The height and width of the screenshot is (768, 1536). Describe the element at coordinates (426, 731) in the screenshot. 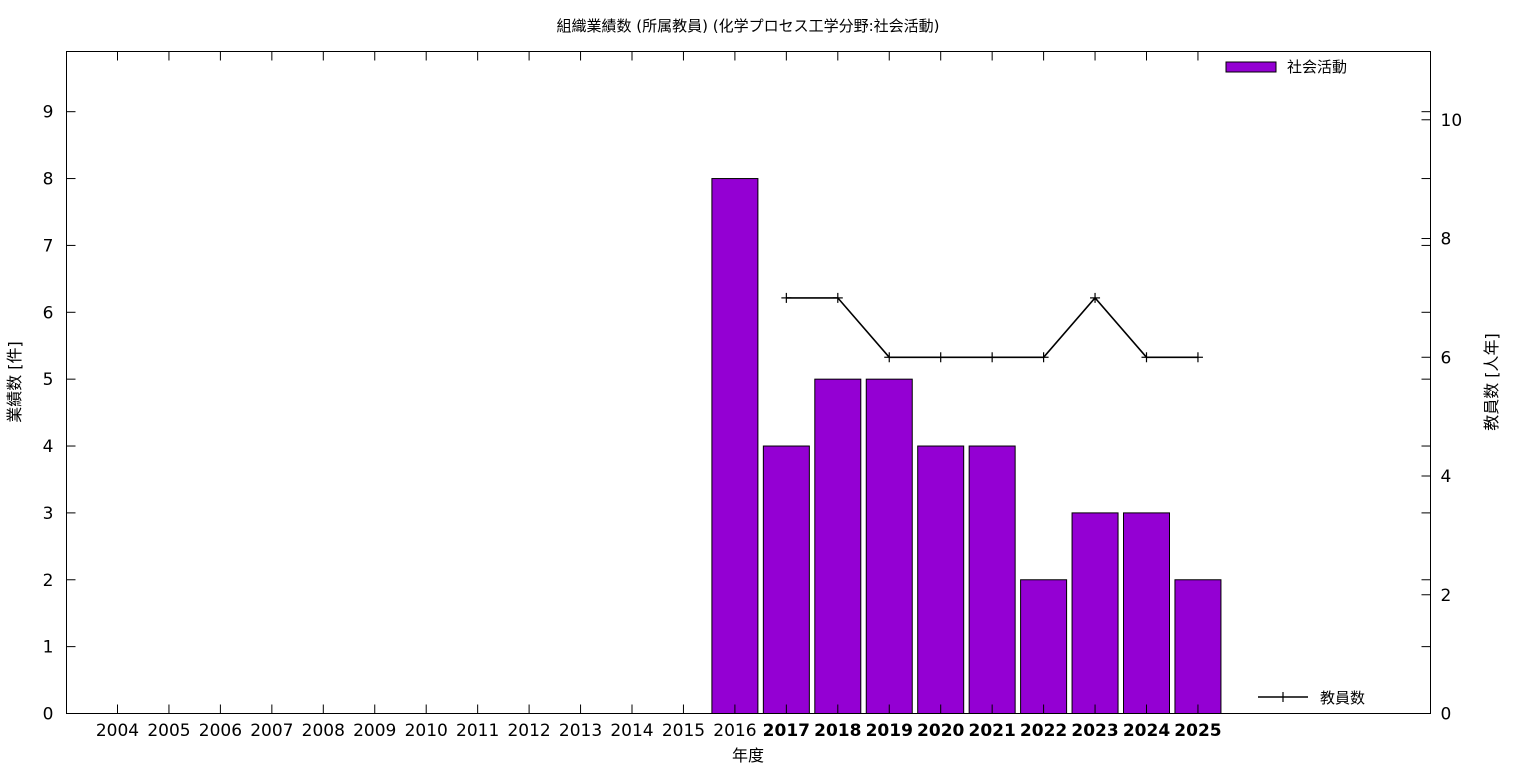

I see `x-tick-label: 2010` at that location.